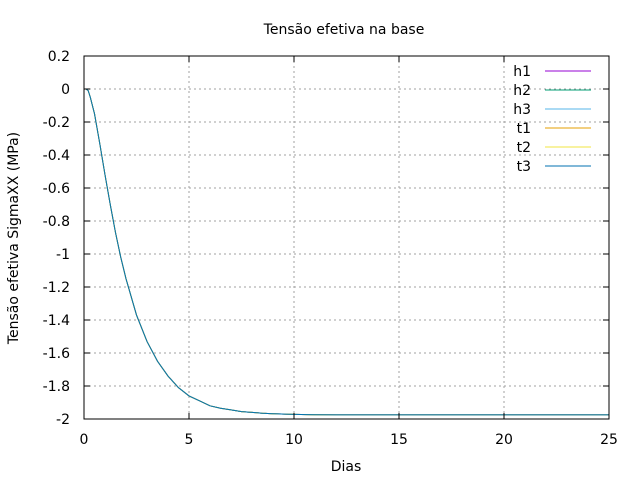 The height and width of the screenshot is (480, 640). I want to click on x-axis-label: Dias, so click(346, 467).